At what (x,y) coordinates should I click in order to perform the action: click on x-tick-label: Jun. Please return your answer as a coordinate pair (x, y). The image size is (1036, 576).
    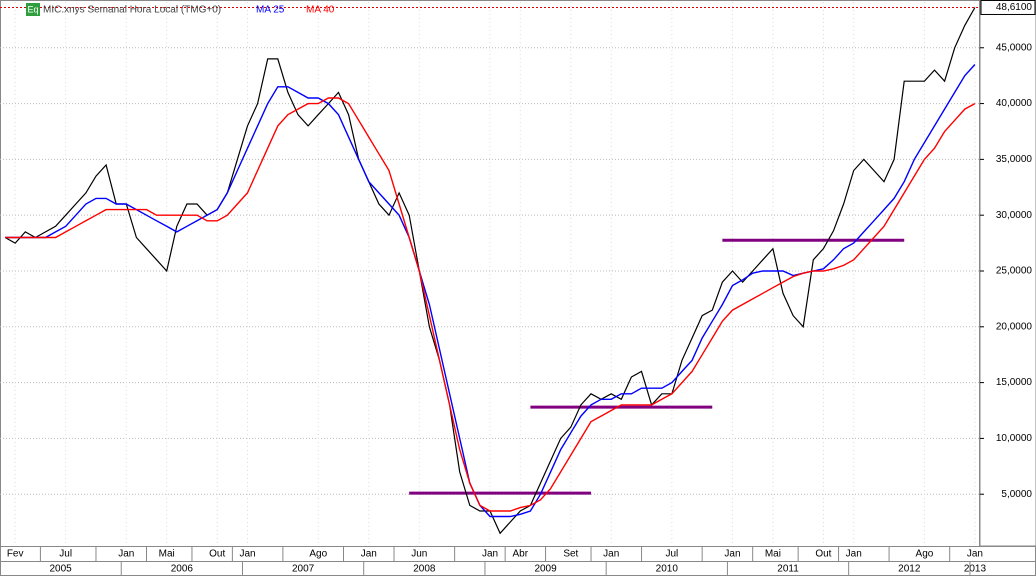
    Looking at the image, I should click on (419, 554).